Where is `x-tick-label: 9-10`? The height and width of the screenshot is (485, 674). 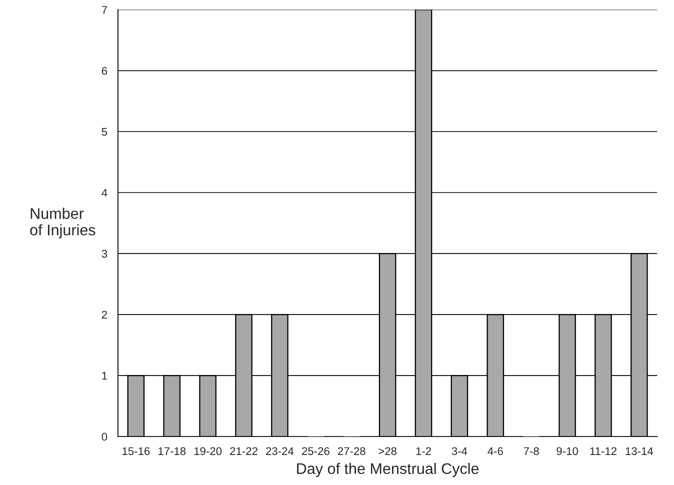
x-tick-label: 9-10 is located at coordinates (567, 451).